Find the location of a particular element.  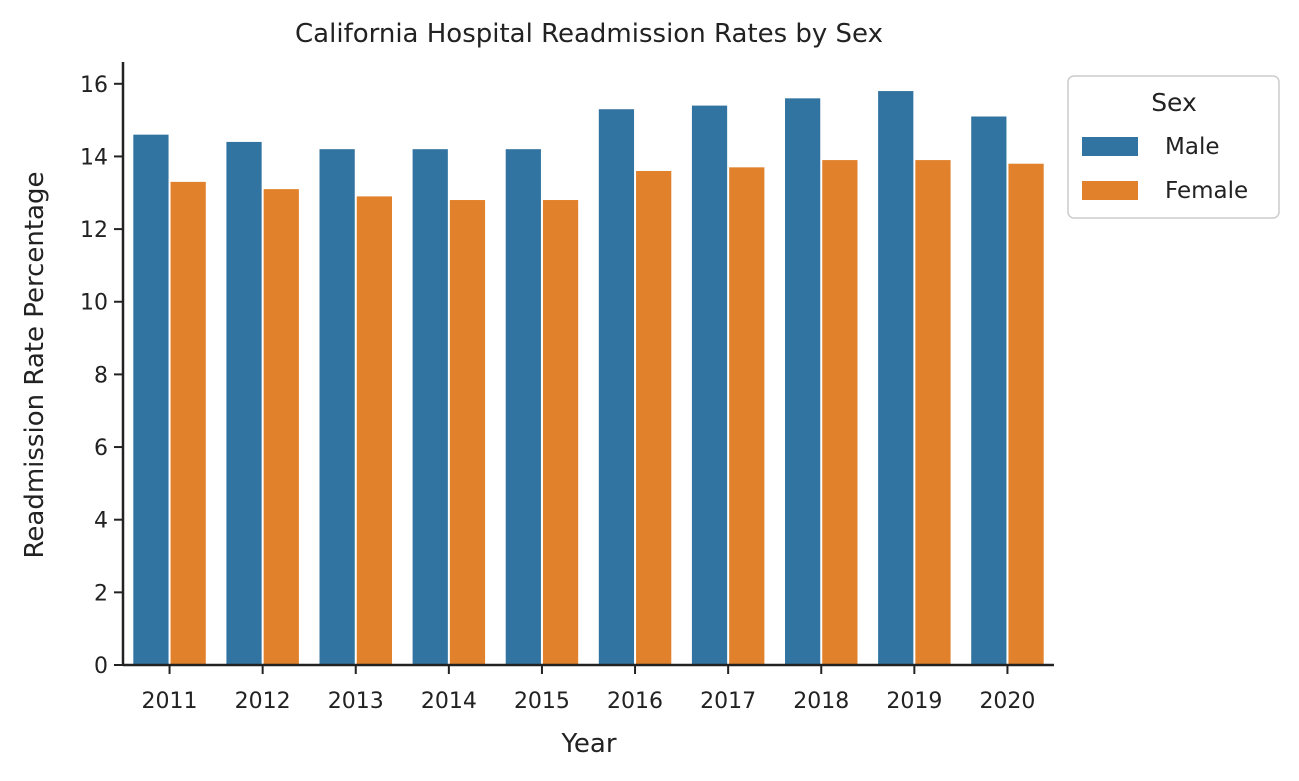

y-axis-label: Readmission Rate Percentage is located at coordinates (35, 365).